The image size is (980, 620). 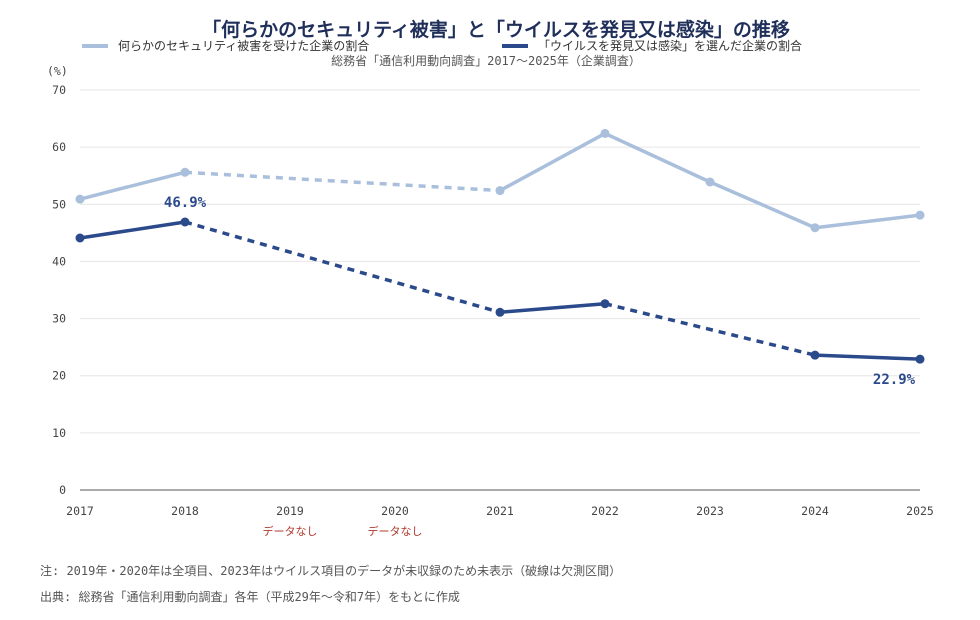 I want to click on chart-subtitle: 総務省「通信利用動向調査」2017〜2025年（企業調査）, so click(x=486, y=60).